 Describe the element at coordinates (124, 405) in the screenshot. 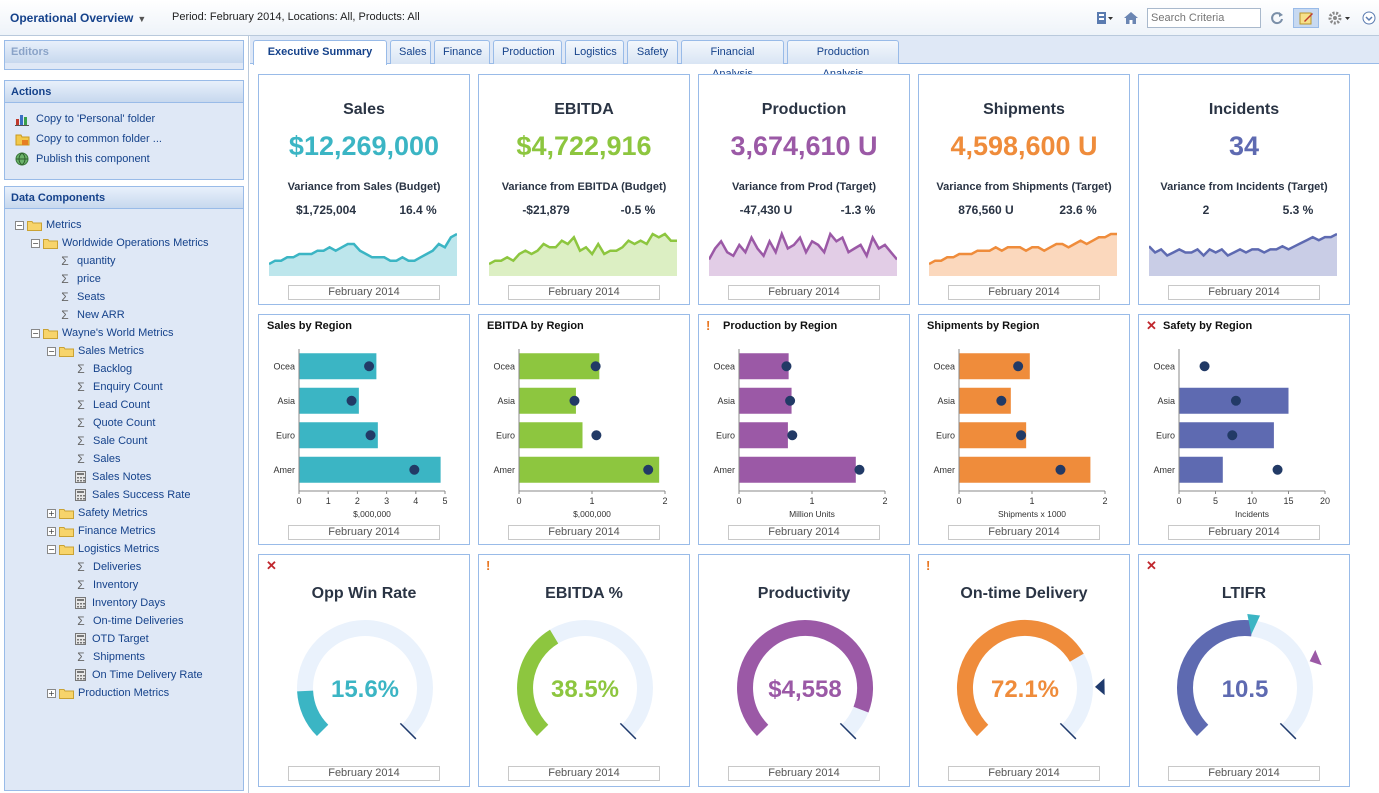

I see `tree-item-lead-count: Σ Lead Count` at that location.